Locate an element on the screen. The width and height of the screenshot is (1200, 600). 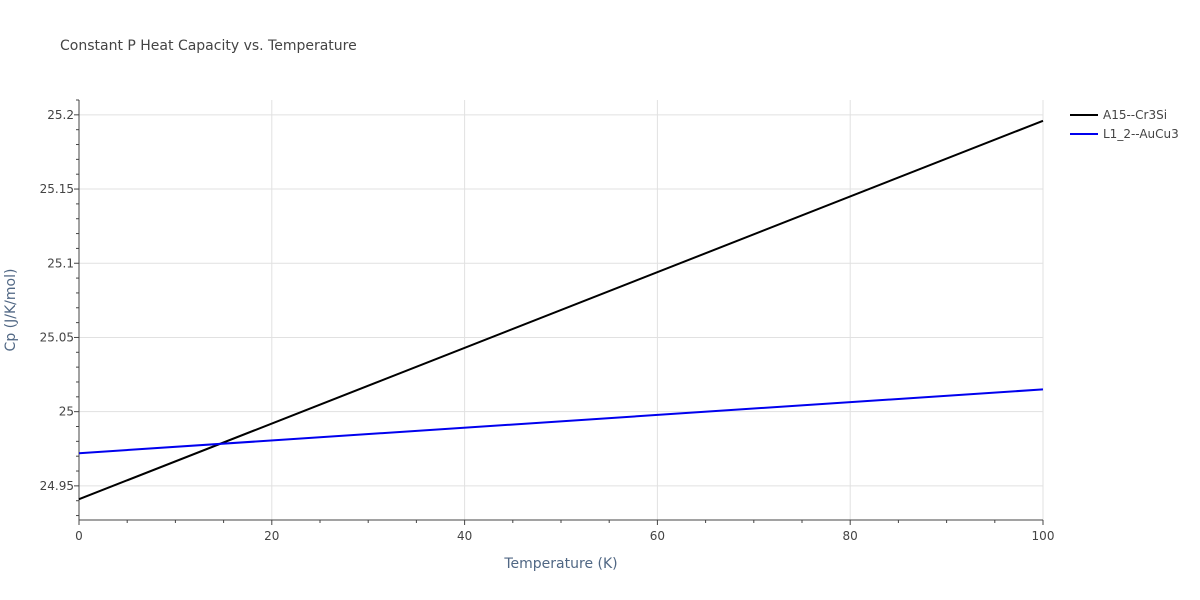
x-tick-label: 80 is located at coordinates (850, 536).